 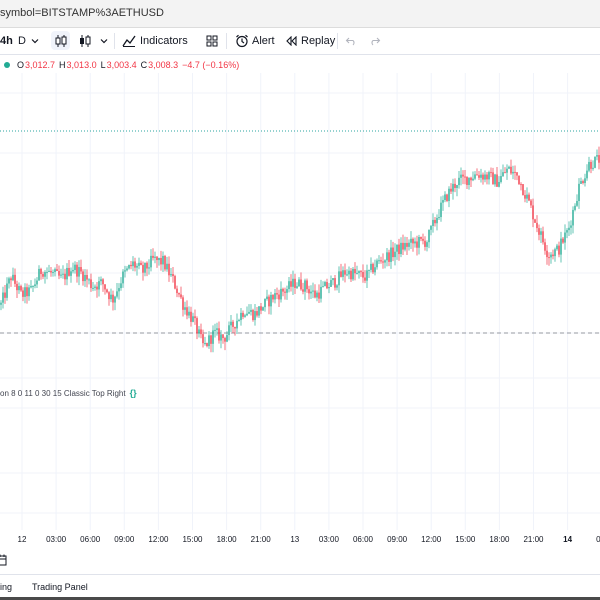 I want to click on templates-grid-icon, so click(x=212, y=41).